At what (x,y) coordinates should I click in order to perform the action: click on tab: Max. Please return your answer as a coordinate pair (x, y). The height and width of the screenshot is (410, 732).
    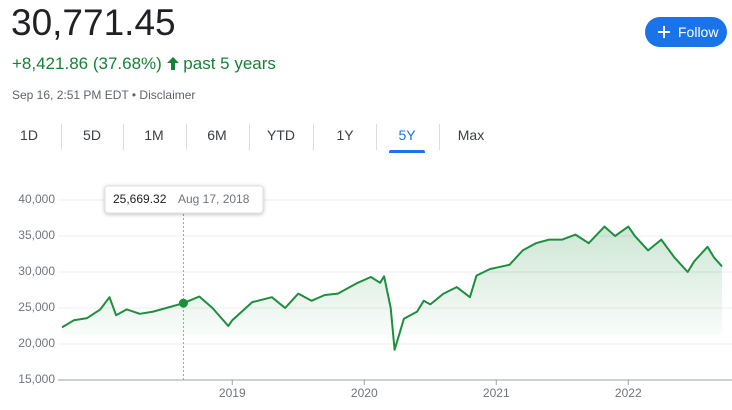
    Looking at the image, I should click on (471, 135).